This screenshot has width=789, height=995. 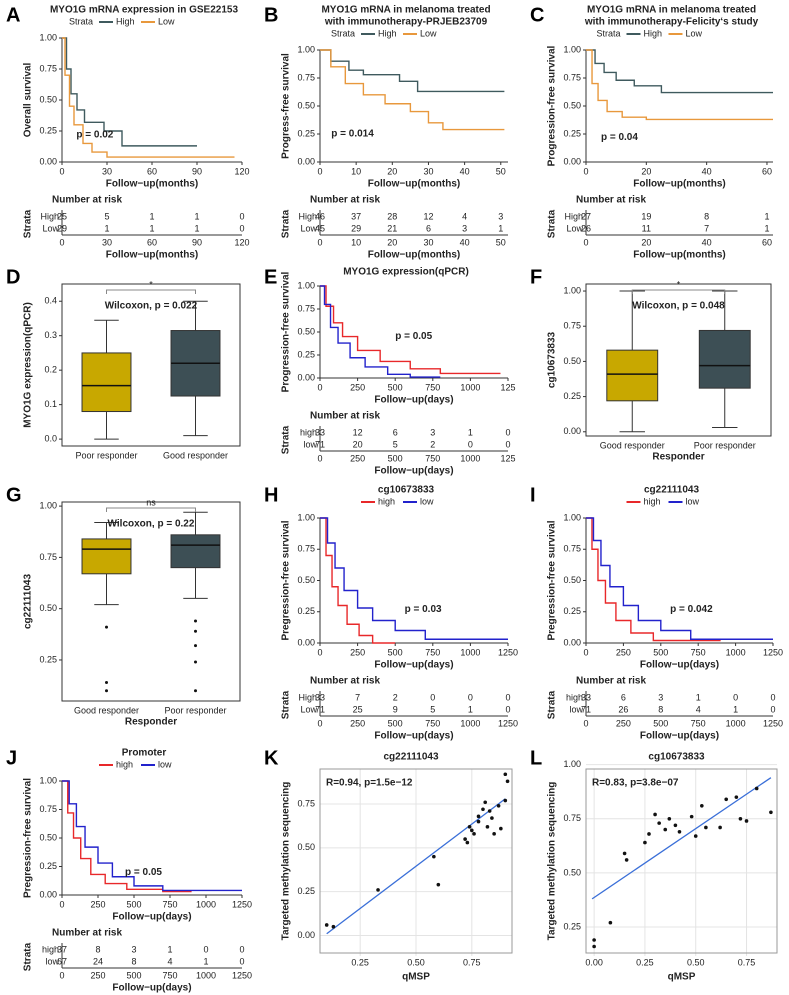 I want to click on x-tick-label: 500, so click(x=133, y=904).